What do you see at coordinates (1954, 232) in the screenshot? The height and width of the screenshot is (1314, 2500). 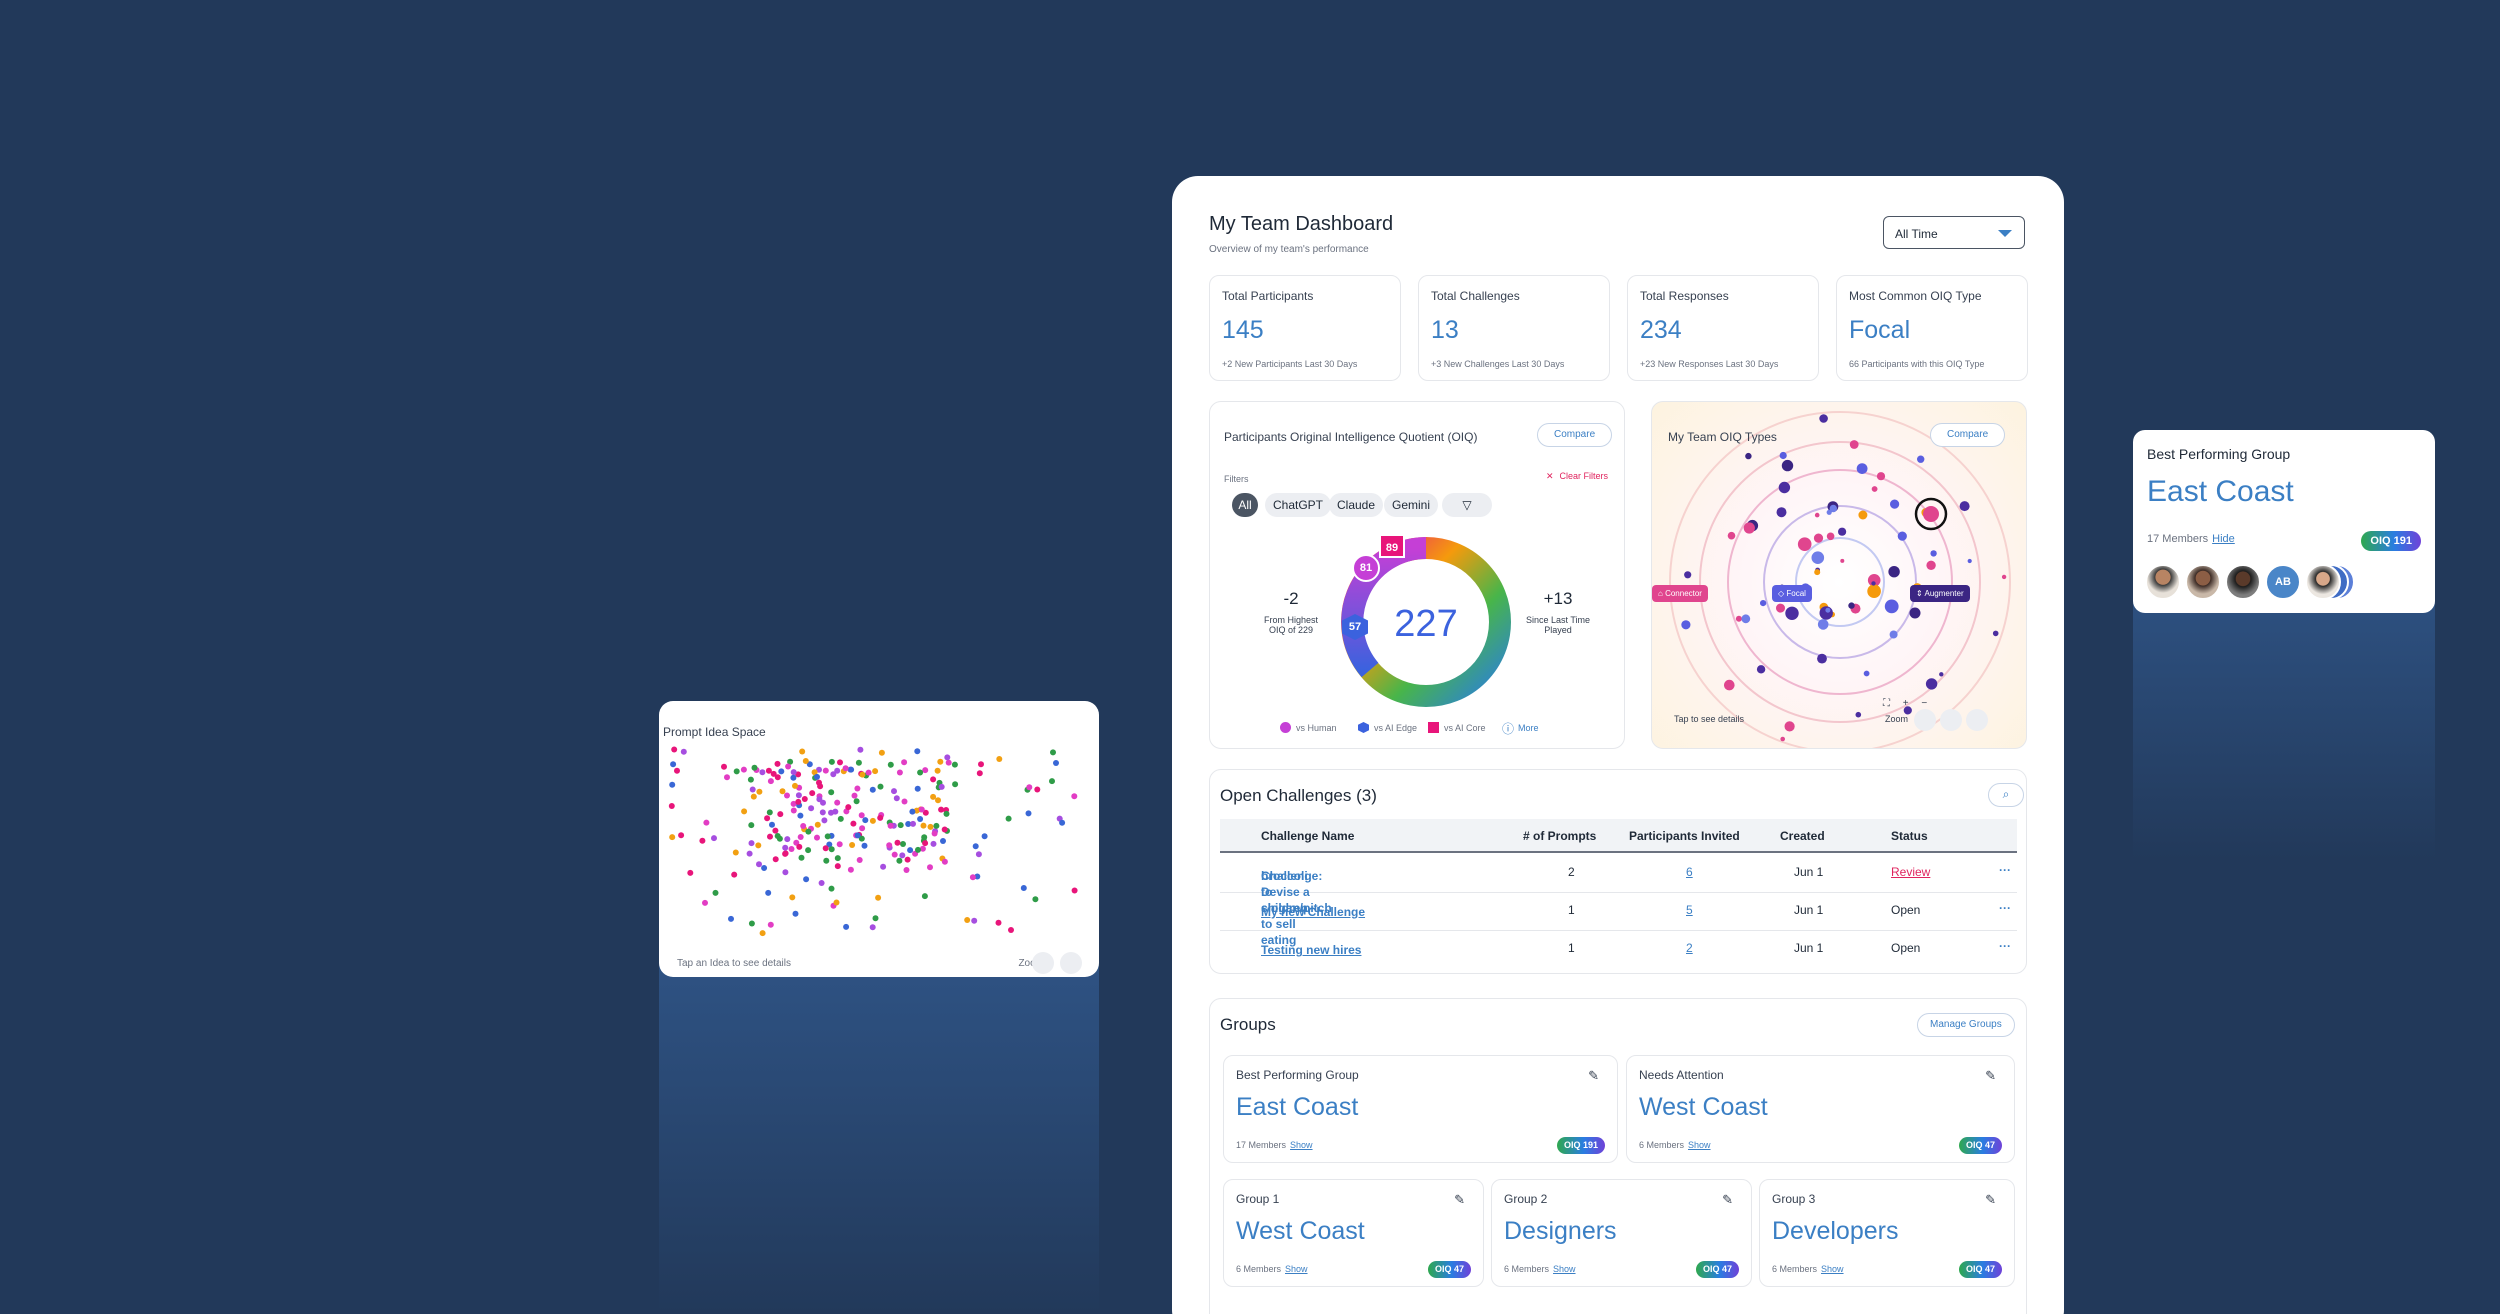 I see `time-filter-select: All Time` at bounding box center [1954, 232].